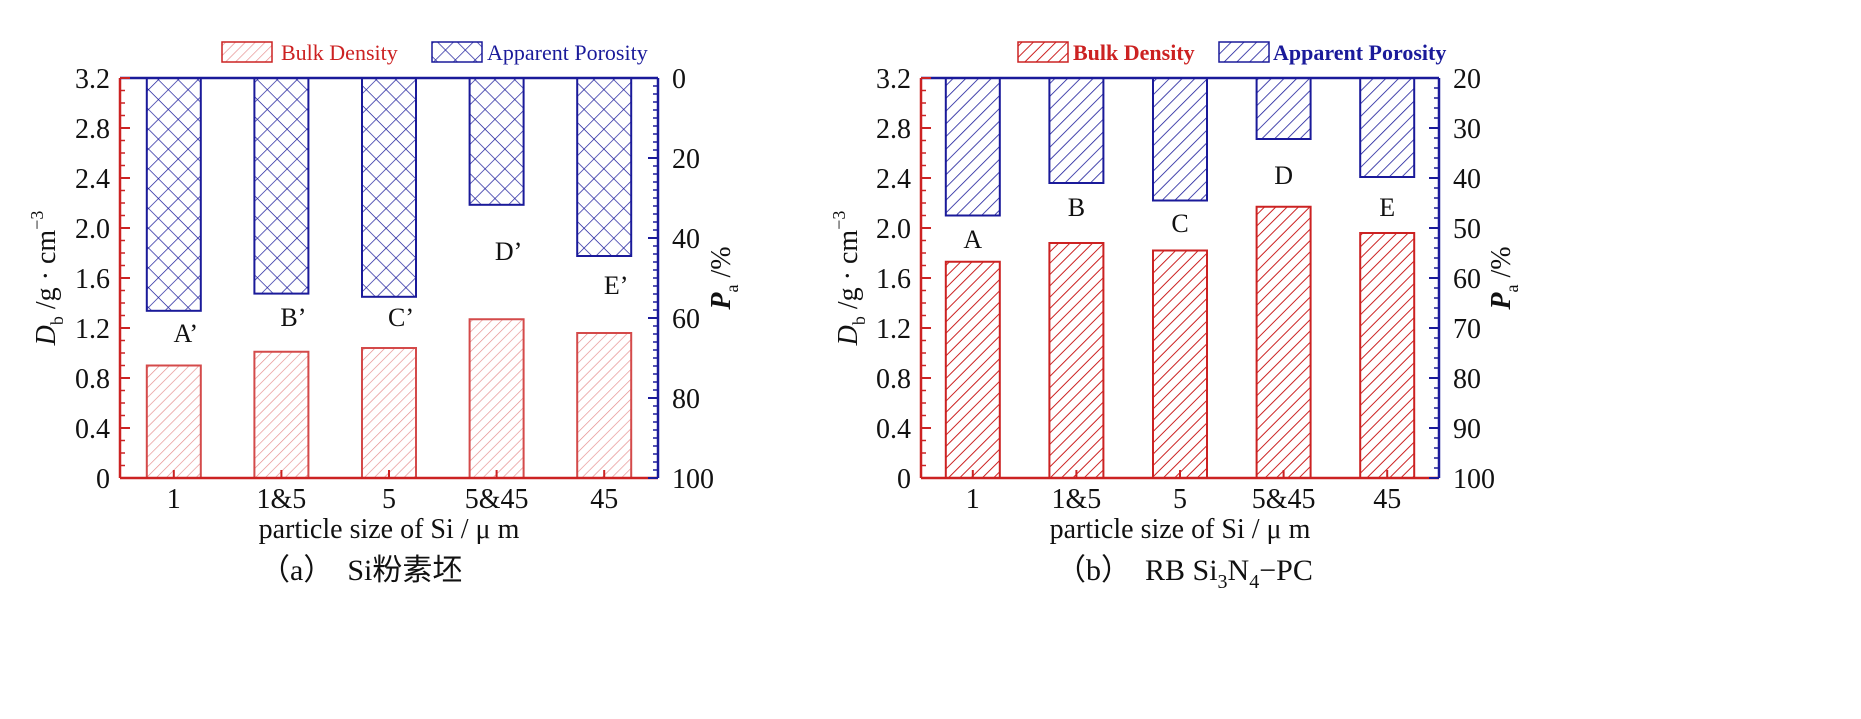 This screenshot has height=719, width=1861. What do you see at coordinates (186, 333) in the screenshot?
I see `bar-label: A’` at bounding box center [186, 333].